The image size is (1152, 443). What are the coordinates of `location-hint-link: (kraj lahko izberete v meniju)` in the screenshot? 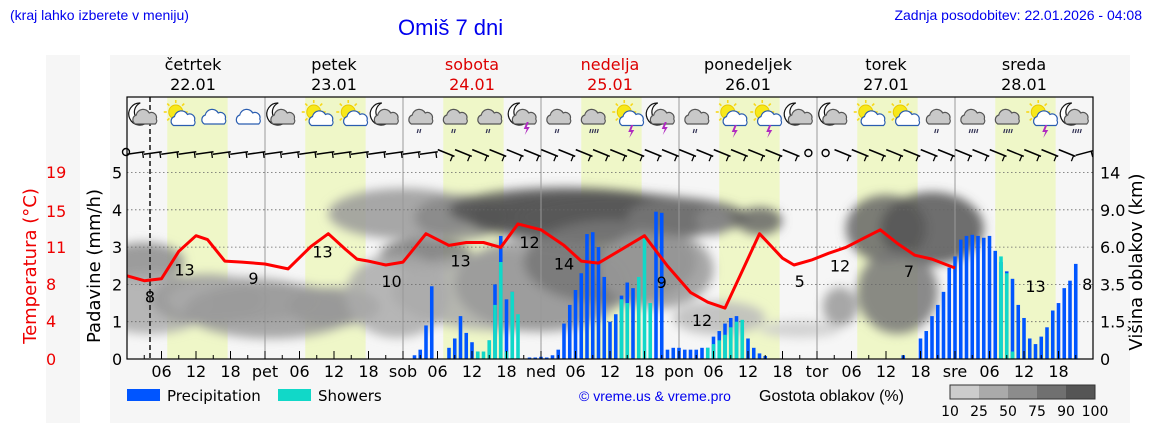 It's located at (99, 15).